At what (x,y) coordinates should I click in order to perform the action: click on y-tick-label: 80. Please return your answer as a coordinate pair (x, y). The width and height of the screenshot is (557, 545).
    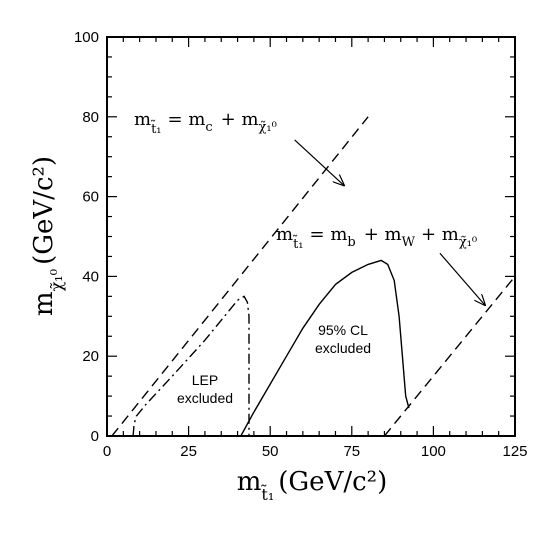
    Looking at the image, I should click on (90, 117).